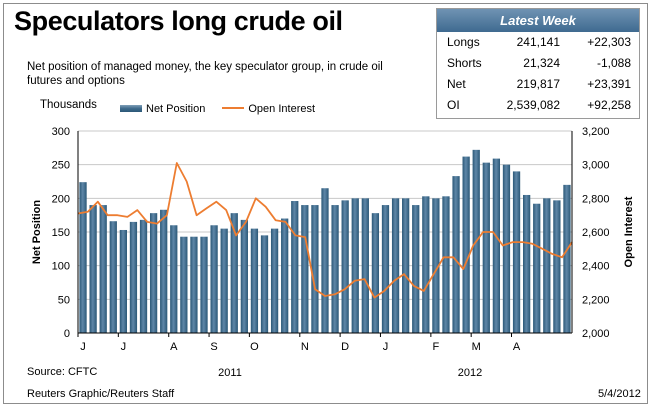 The width and height of the screenshot is (653, 409). What do you see at coordinates (619, 394) in the screenshot?
I see `date-note: 5/4/2012` at bounding box center [619, 394].